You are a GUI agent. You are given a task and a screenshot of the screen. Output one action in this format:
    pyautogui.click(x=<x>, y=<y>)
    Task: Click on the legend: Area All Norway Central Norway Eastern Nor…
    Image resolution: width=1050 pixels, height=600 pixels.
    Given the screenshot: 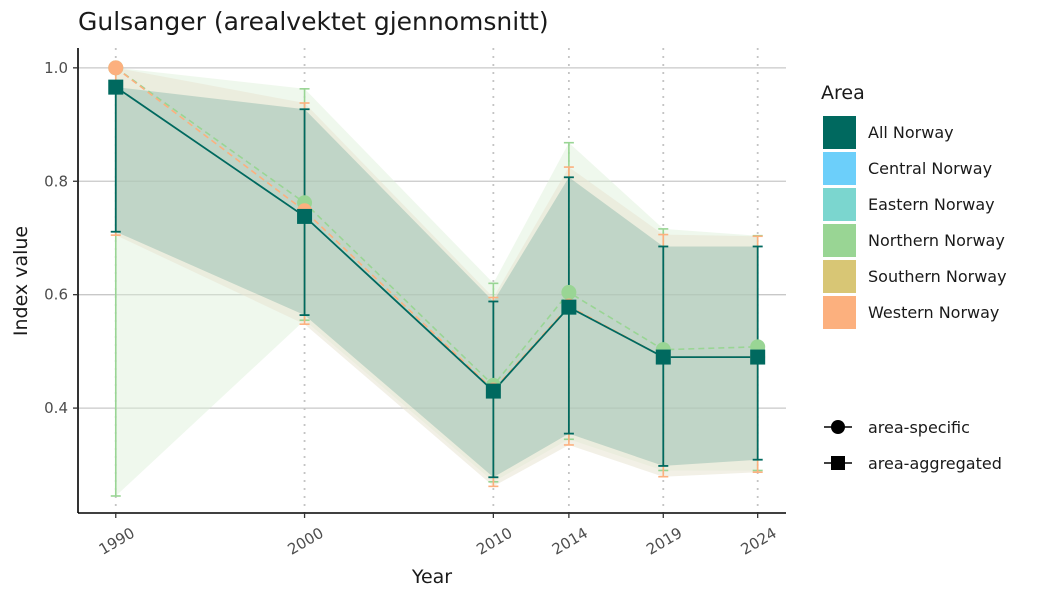 What is the action you would take?
    pyautogui.click(x=914, y=277)
    